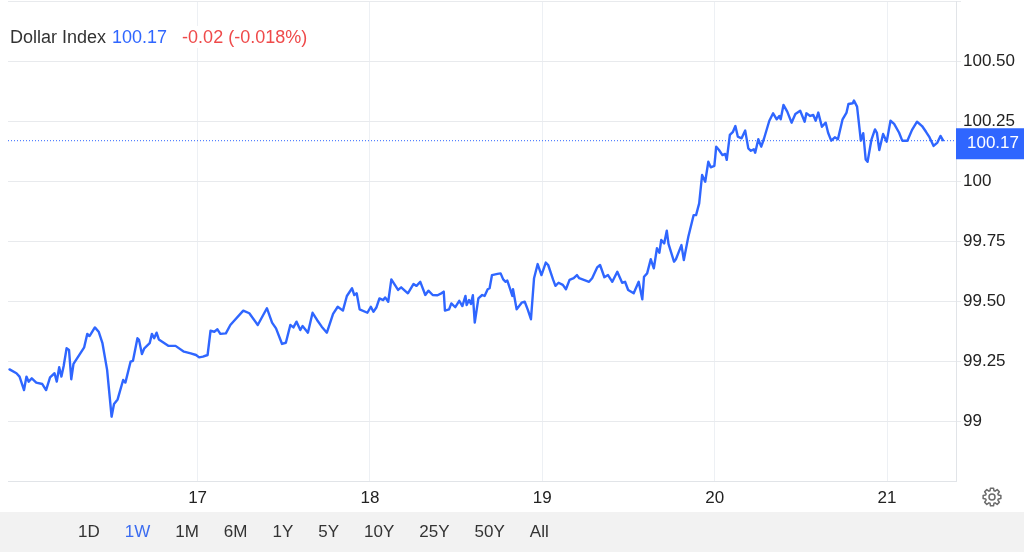 The width and height of the screenshot is (1024, 552). Describe the element at coordinates (984, 240) in the screenshot. I see `y-tick-label: 99.75` at that location.